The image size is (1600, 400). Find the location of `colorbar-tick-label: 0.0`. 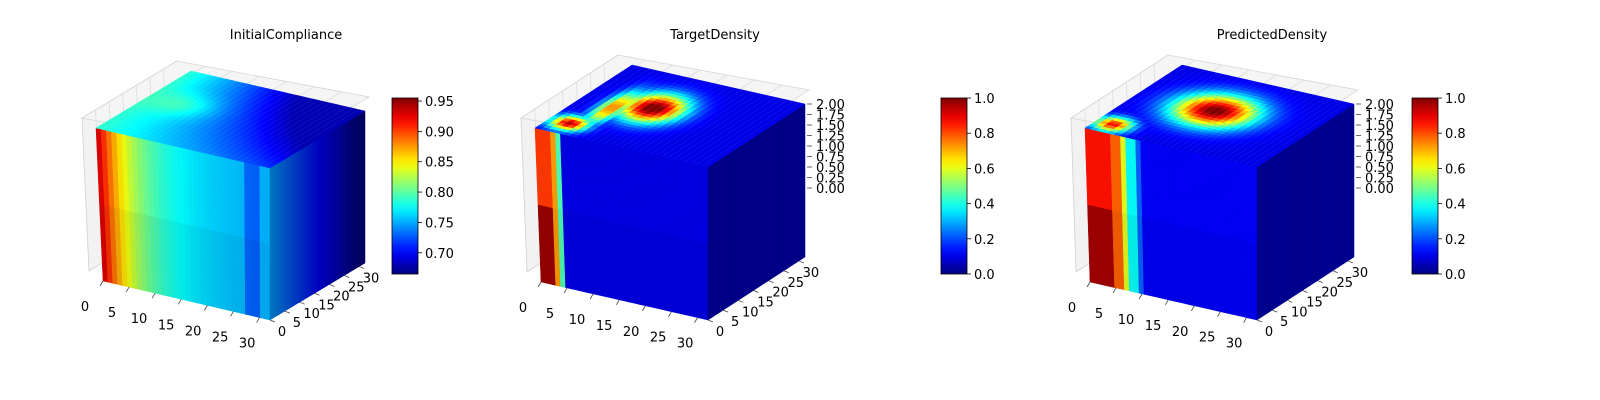

colorbar-tick-label: 0.0 is located at coordinates (1455, 275).